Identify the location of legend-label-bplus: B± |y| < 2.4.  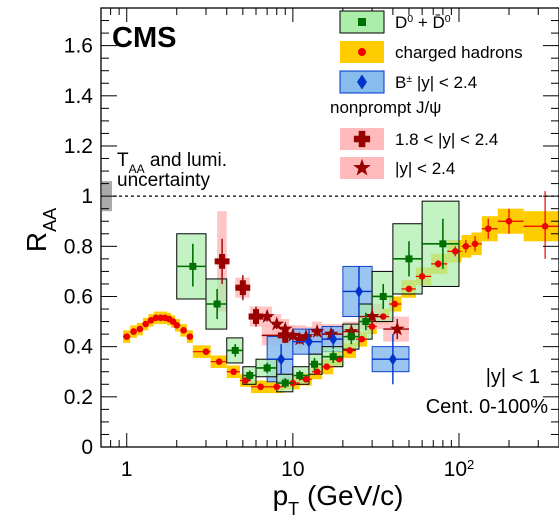
(436, 82).